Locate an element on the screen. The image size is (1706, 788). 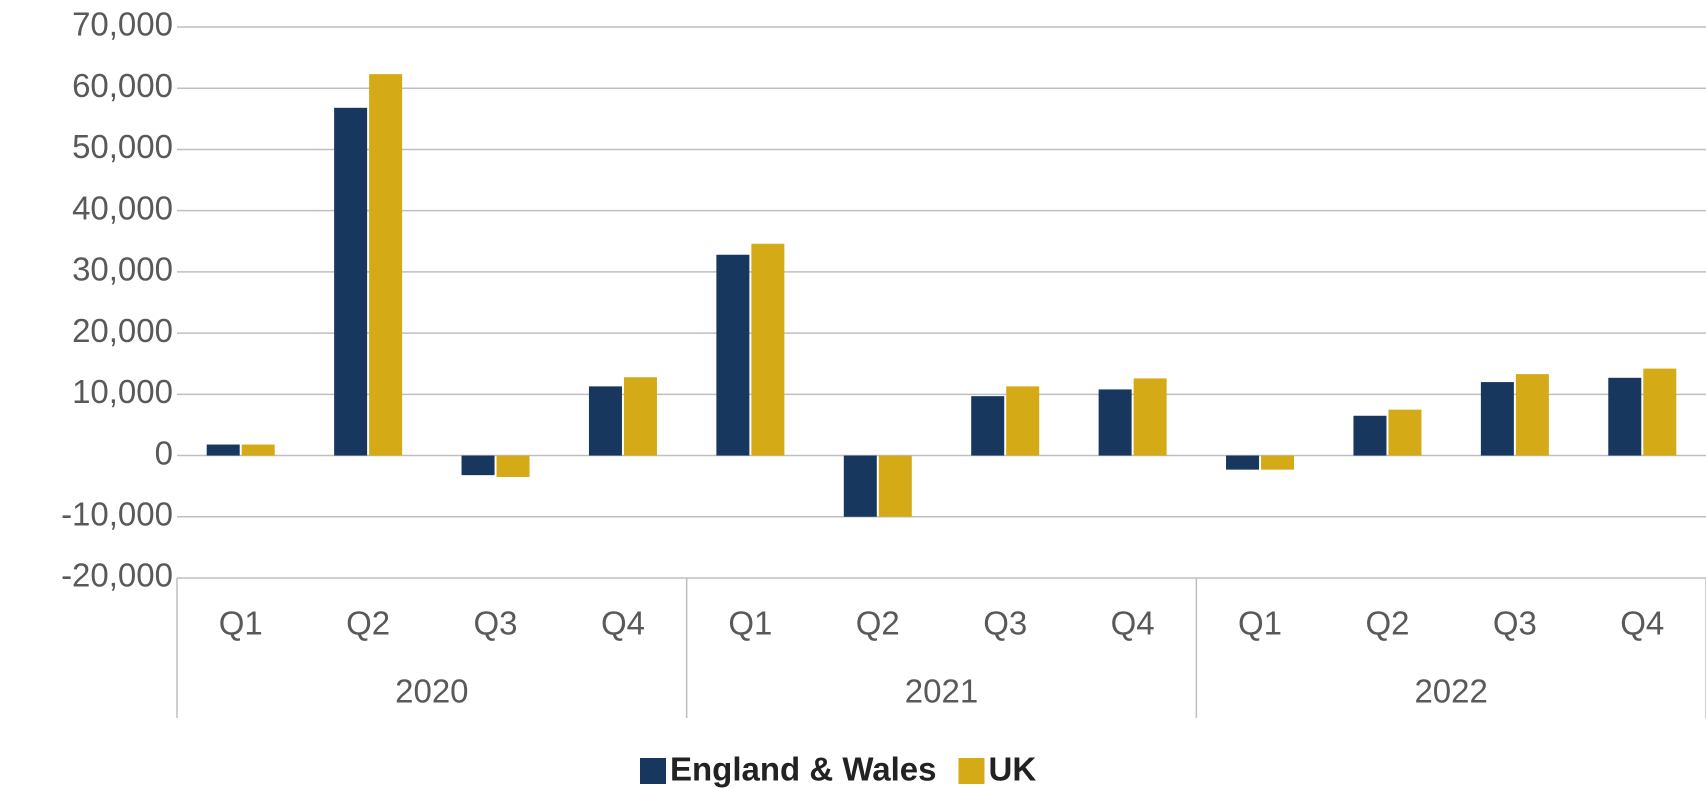
y-tick-label: 20,000 is located at coordinates (122, 330).